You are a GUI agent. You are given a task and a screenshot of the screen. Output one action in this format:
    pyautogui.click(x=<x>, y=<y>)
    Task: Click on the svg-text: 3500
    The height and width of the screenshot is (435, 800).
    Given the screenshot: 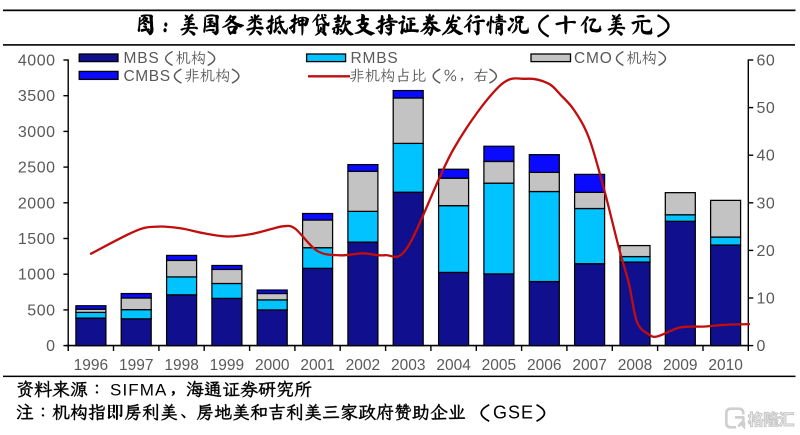 What is the action you would take?
    pyautogui.click(x=37, y=96)
    